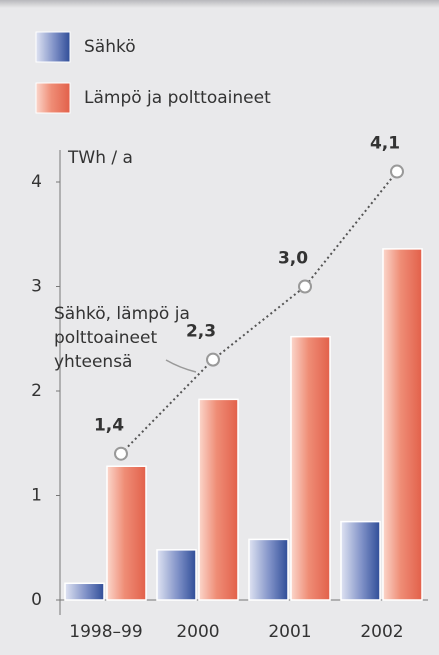 This screenshot has width=439, height=655. Describe the element at coordinates (219, 4) in the screenshot. I see `top-band` at that location.